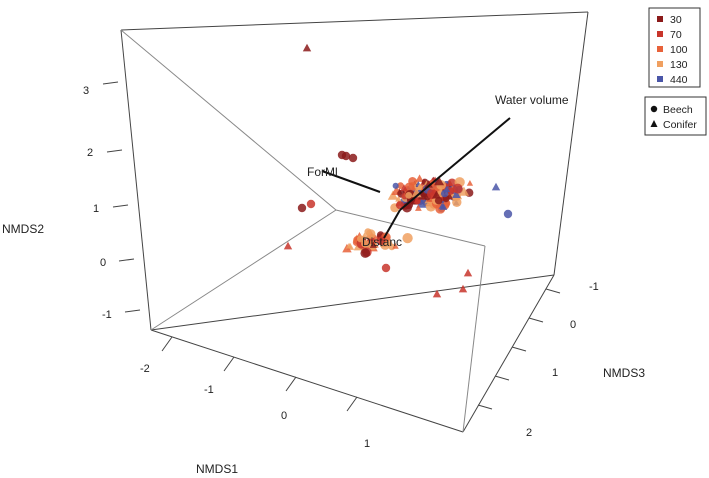  I want to click on triangle-icon, so click(654, 123).